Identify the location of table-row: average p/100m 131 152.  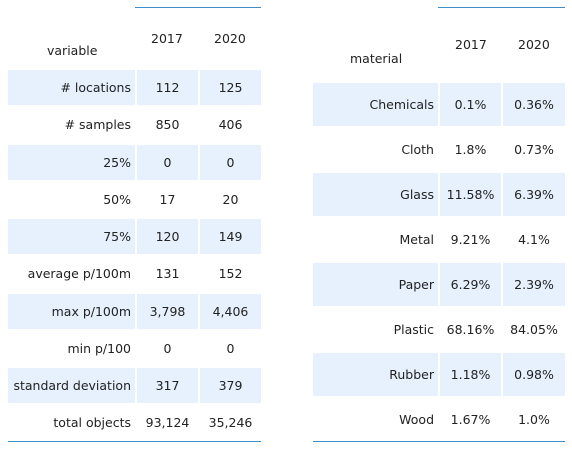
(134, 273).